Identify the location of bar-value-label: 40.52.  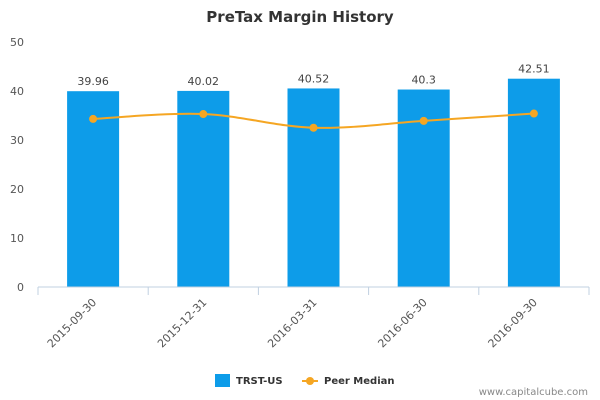
(314, 78).